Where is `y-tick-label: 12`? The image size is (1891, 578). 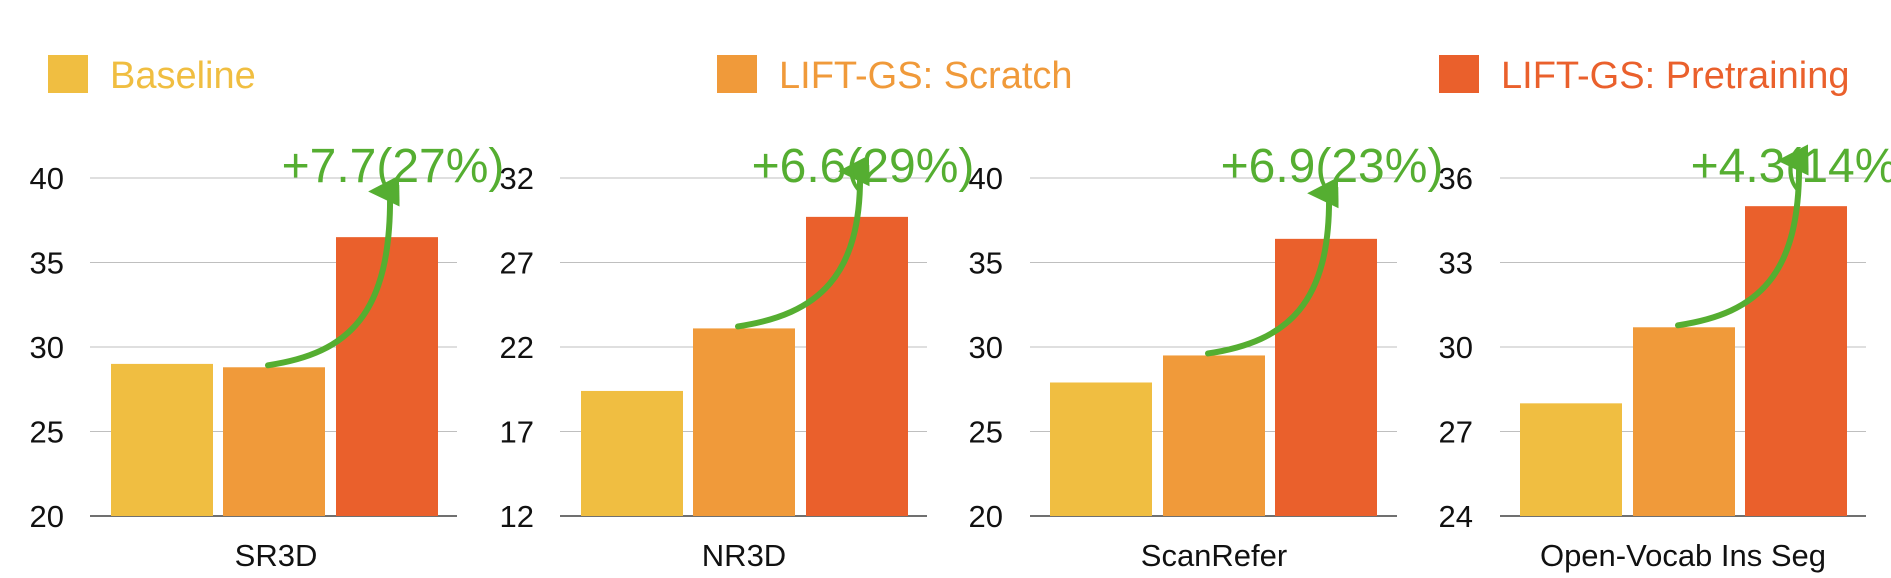 y-tick-label: 12 is located at coordinates (517, 516).